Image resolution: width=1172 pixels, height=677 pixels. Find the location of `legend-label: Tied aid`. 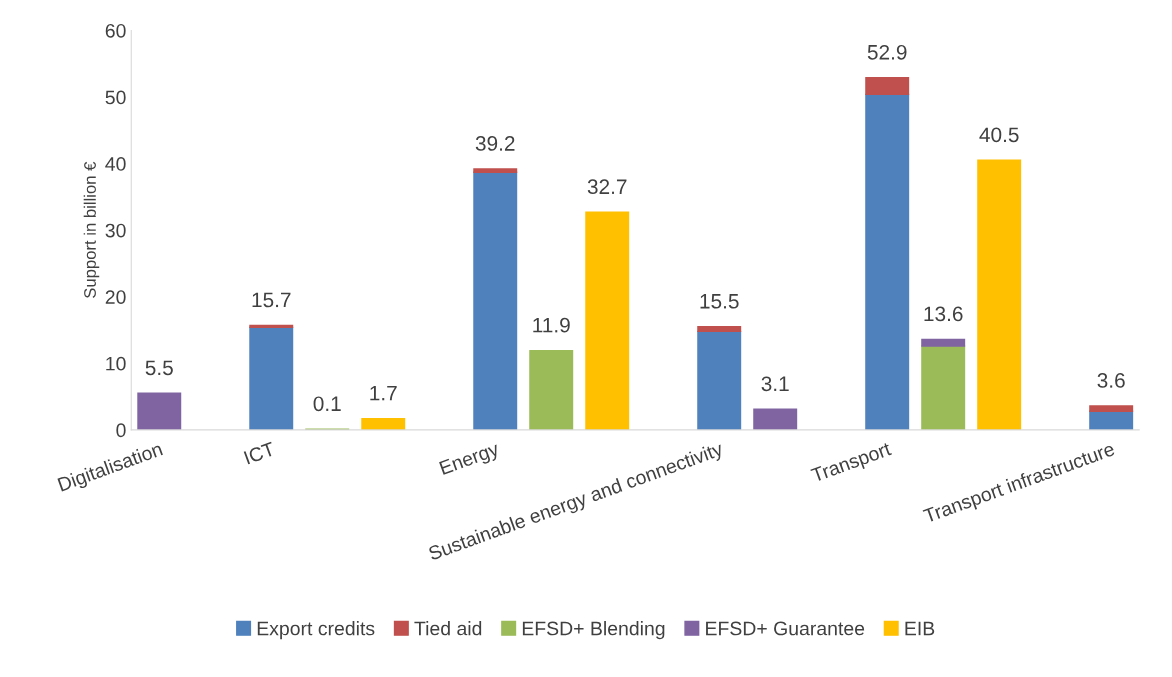

legend-label: Tied aid is located at coordinates (448, 628).